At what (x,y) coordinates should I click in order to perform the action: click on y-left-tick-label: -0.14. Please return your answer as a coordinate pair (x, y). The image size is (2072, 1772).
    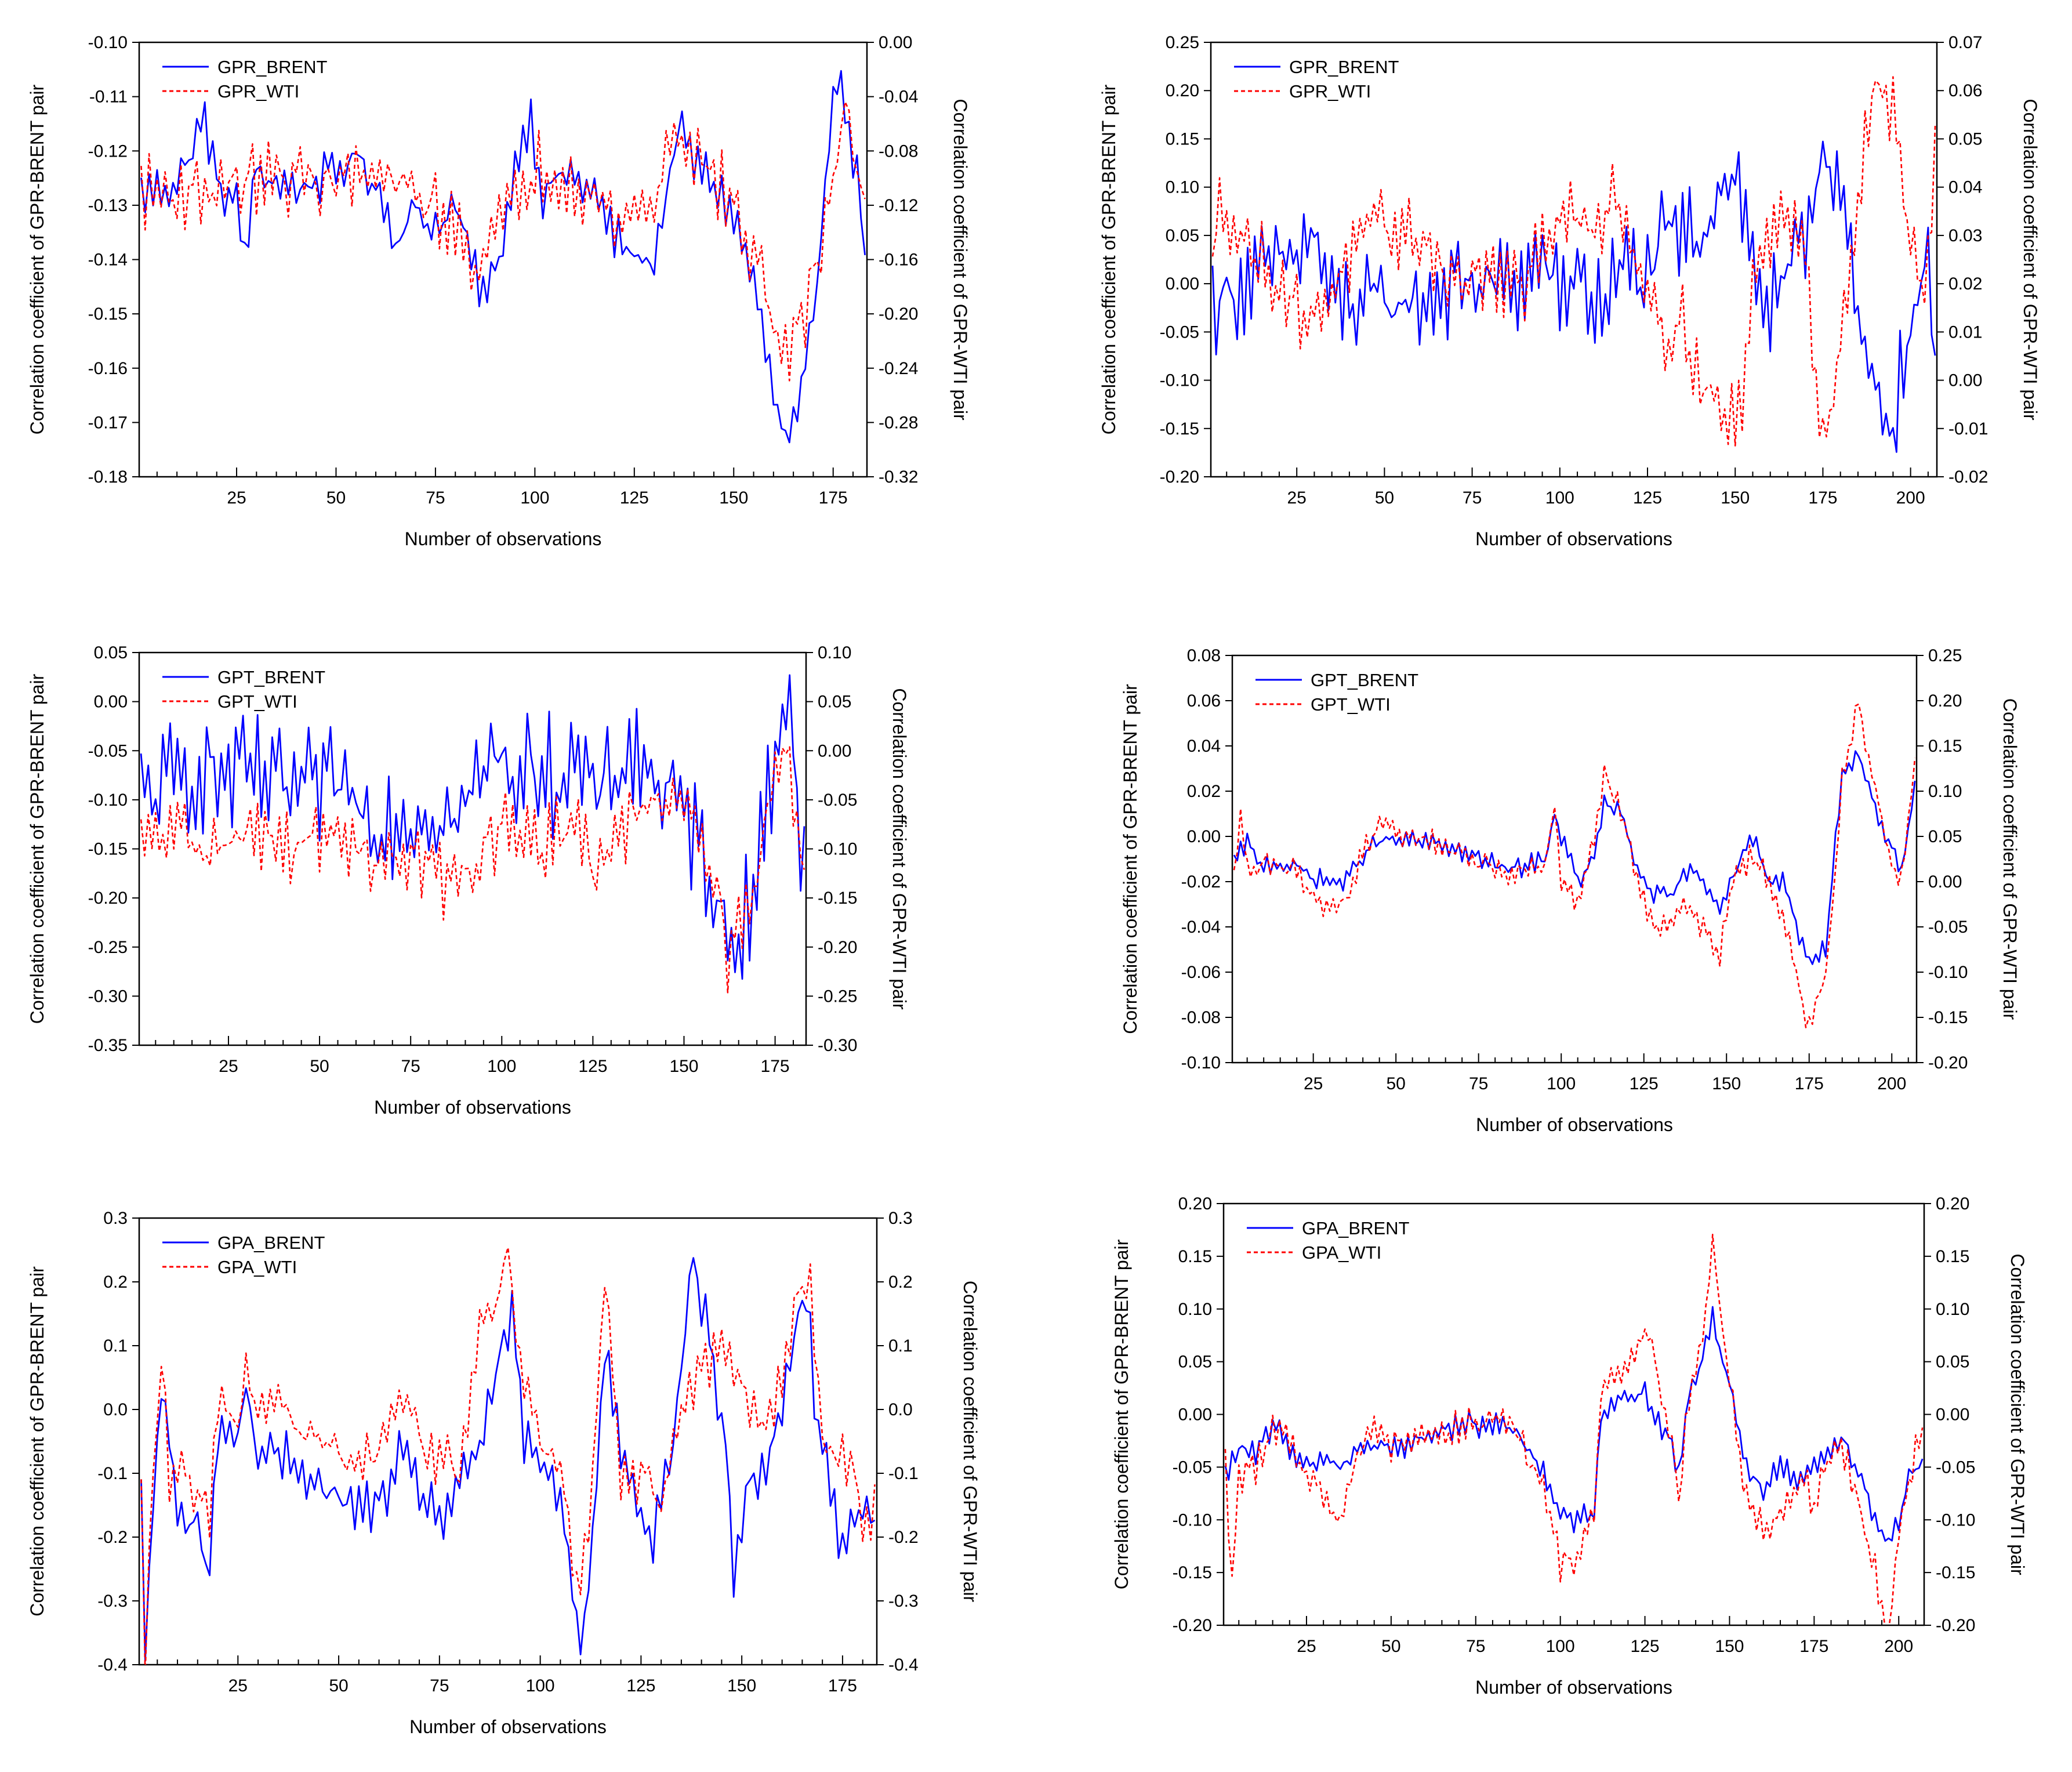
    Looking at the image, I should click on (108, 260).